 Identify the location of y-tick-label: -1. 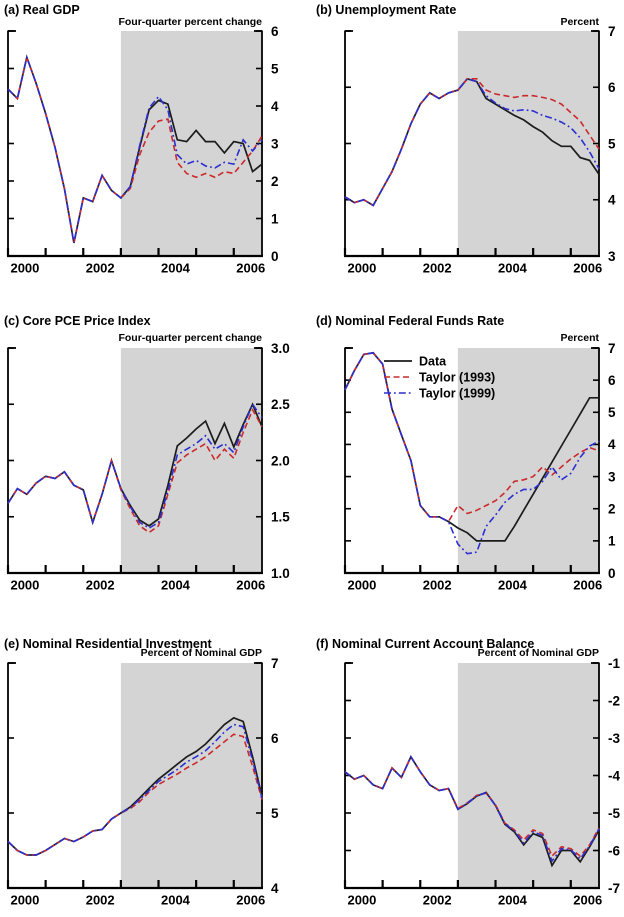
(614, 663).